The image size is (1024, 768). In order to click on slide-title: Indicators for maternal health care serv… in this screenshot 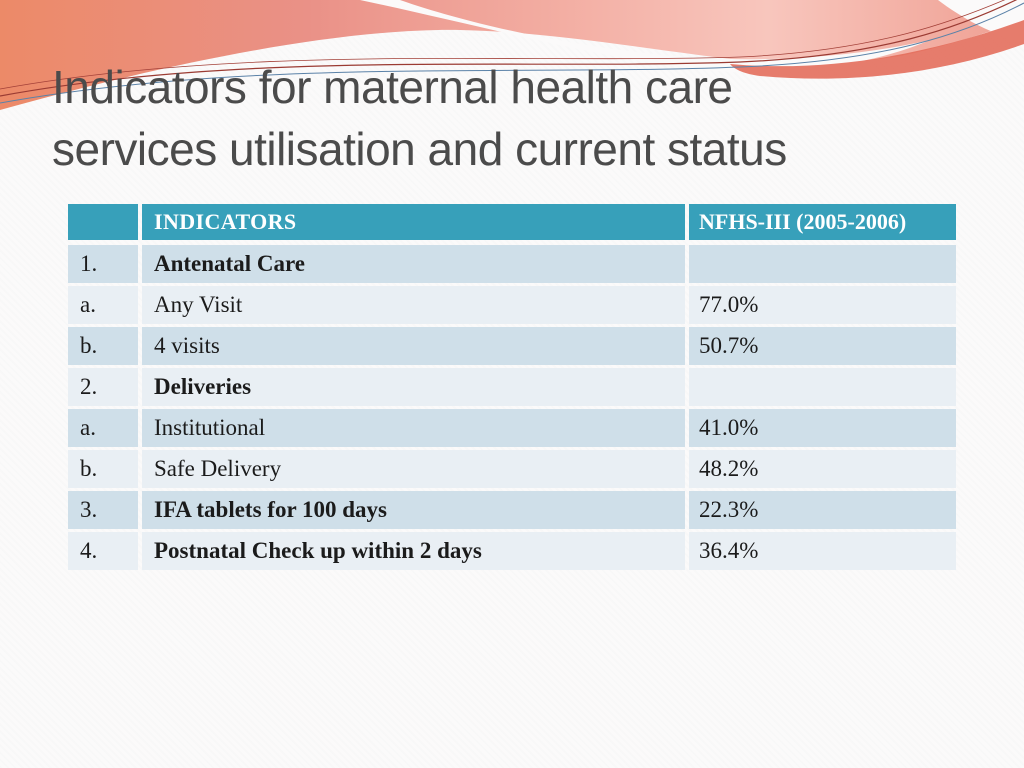, I will do `click(419, 118)`.